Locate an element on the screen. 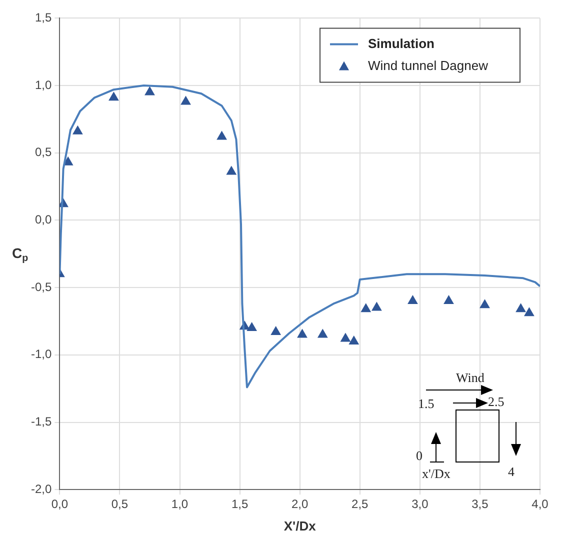 This screenshot has width=566, height=545. legend-label: Wind tunnel Dagnew is located at coordinates (428, 65).